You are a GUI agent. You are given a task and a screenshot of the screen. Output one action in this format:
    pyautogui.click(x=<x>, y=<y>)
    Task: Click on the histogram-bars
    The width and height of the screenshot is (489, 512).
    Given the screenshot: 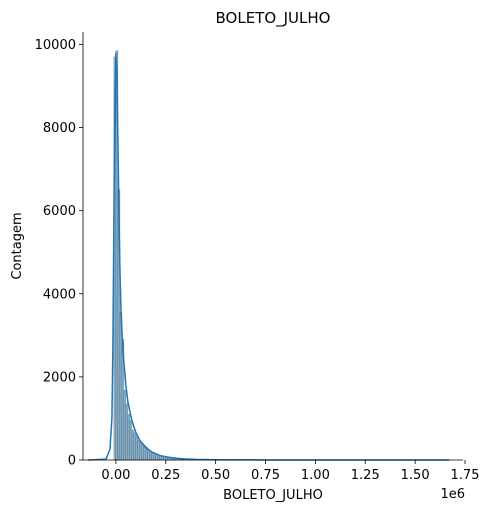 What is the action you would take?
    pyautogui.click(x=155, y=255)
    